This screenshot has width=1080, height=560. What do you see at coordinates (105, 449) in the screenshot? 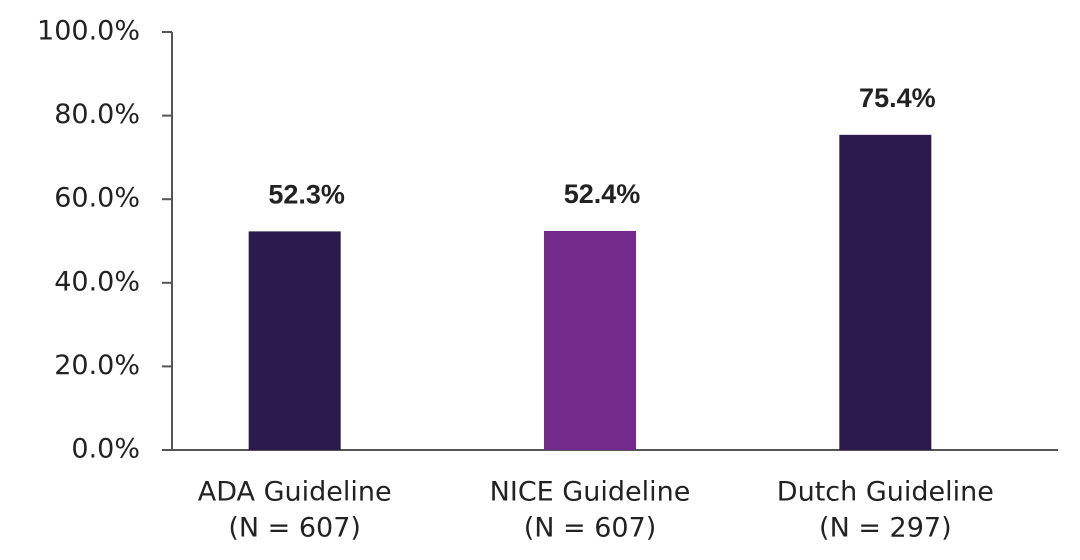
I see `y-tick-label: 0.0%` at bounding box center [105, 449].